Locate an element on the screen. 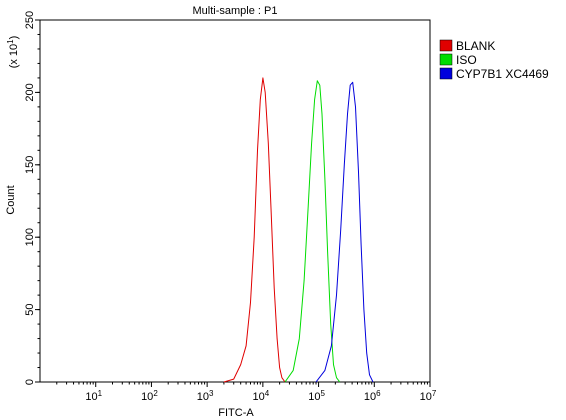 The height and width of the screenshot is (420, 566). y-multiplier-close: ) is located at coordinates (14, 38).